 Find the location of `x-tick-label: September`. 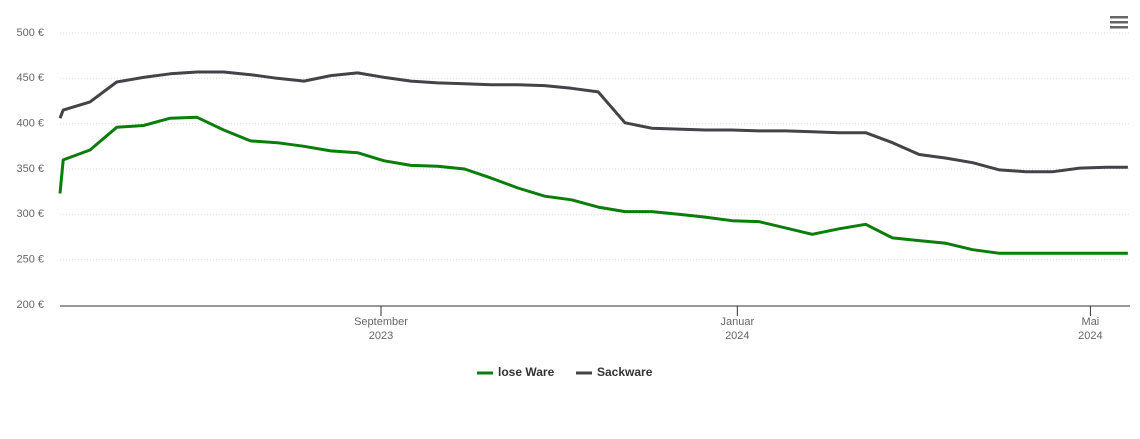

x-tick-label: September is located at coordinates (381, 322).